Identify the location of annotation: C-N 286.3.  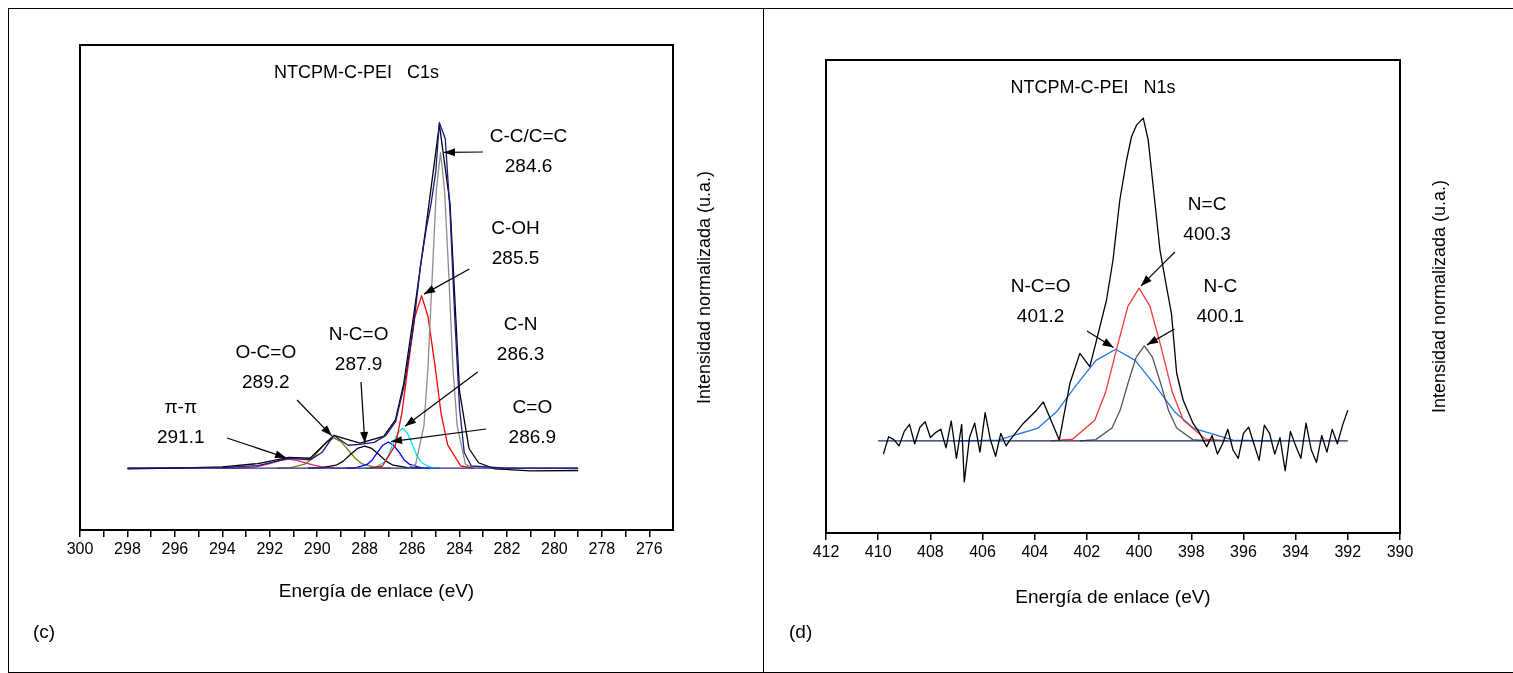
(520, 339).